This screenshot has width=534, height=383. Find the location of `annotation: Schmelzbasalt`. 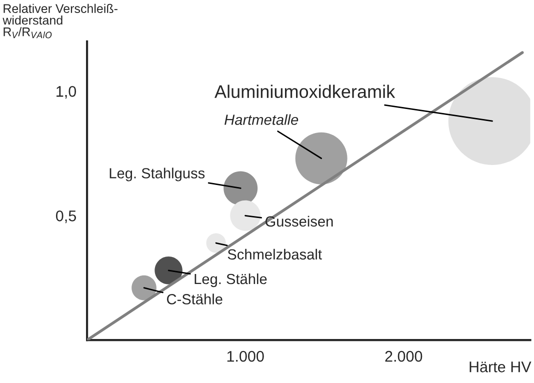

annotation: Schmelzbasalt is located at coordinates (275, 254).